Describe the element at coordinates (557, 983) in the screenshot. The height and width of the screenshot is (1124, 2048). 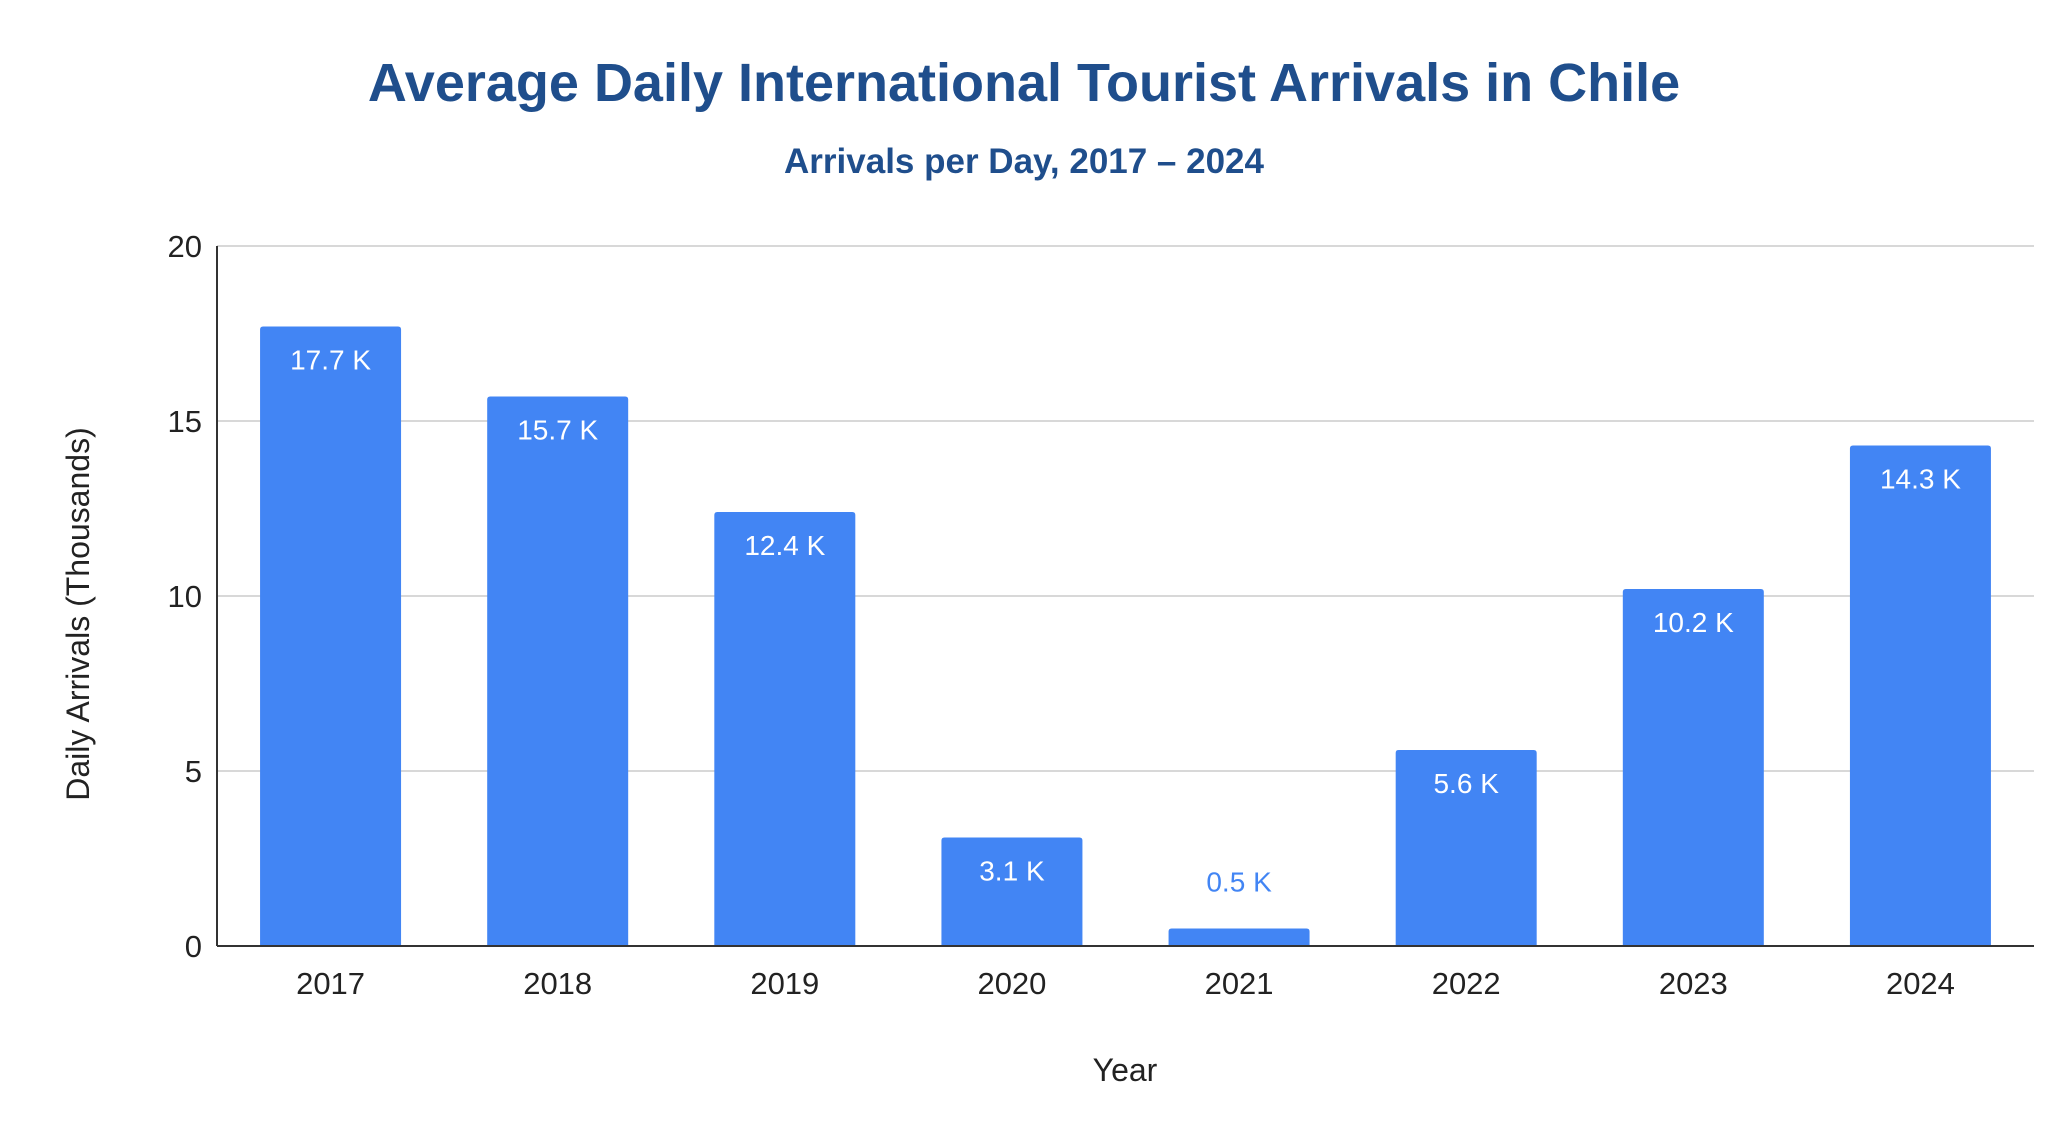
I see `x-tick-label: 2018` at that location.